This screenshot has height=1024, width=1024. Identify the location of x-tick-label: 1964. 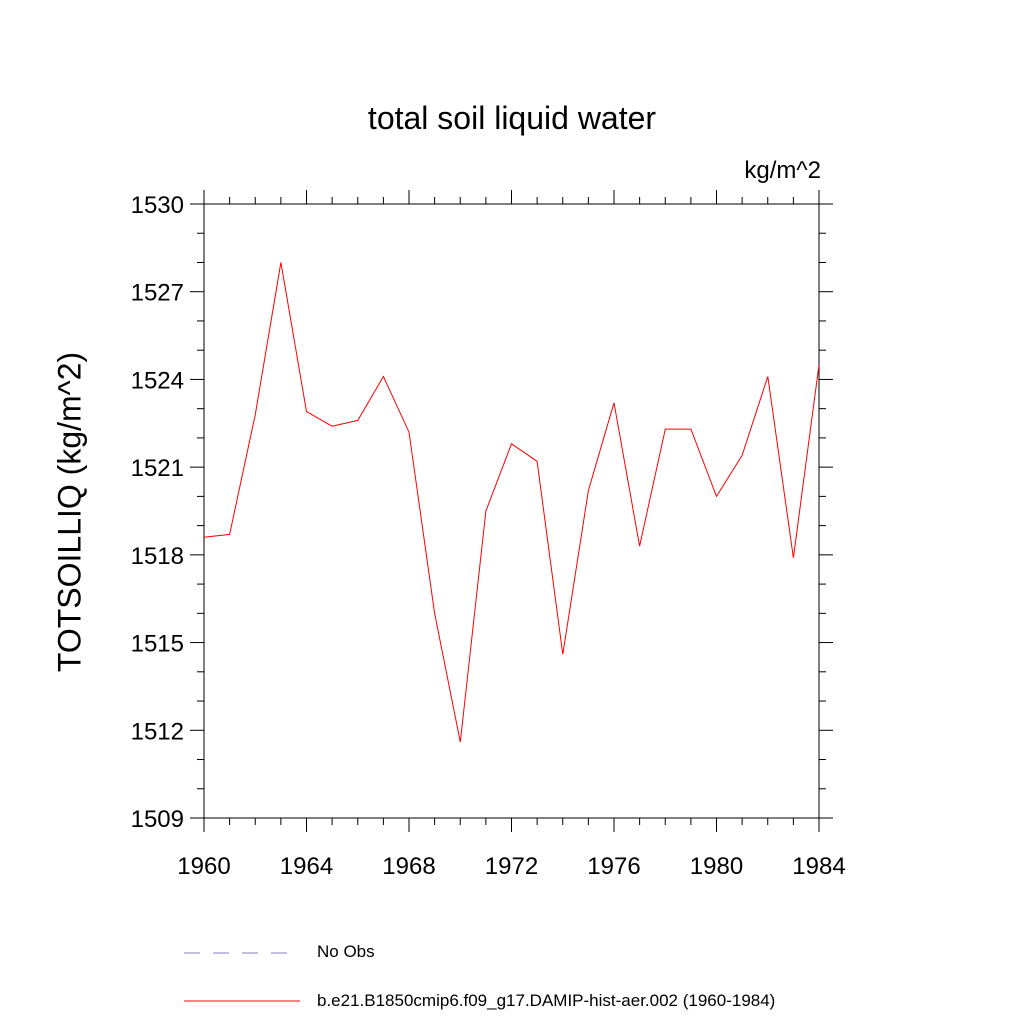
(306, 866).